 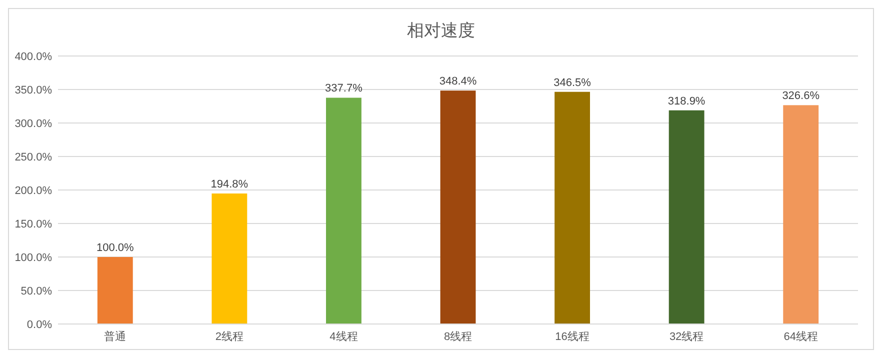 What do you see at coordinates (572, 336) in the screenshot?
I see `x-tick-label: 16线程` at bounding box center [572, 336].